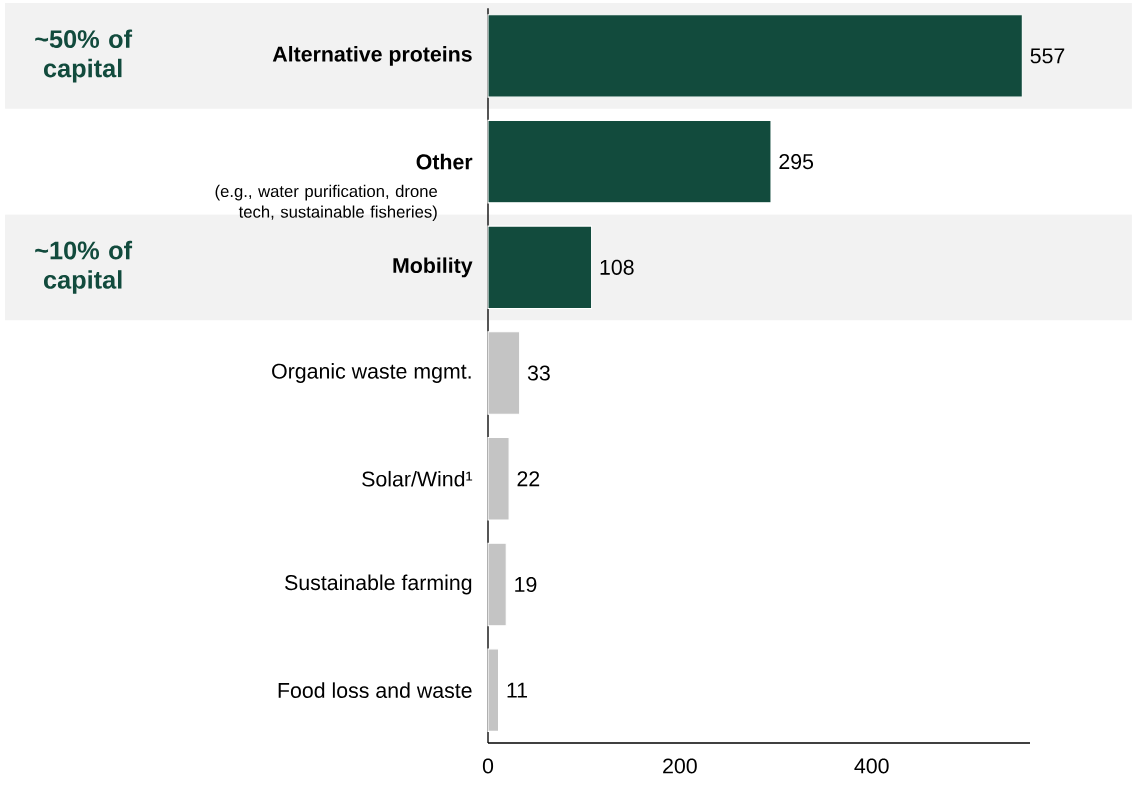 The width and height of the screenshot is (1132, 790). Describe the element at coordinates (871, 766) in the screenshot. I see `x-tick-label: 400` at that location.